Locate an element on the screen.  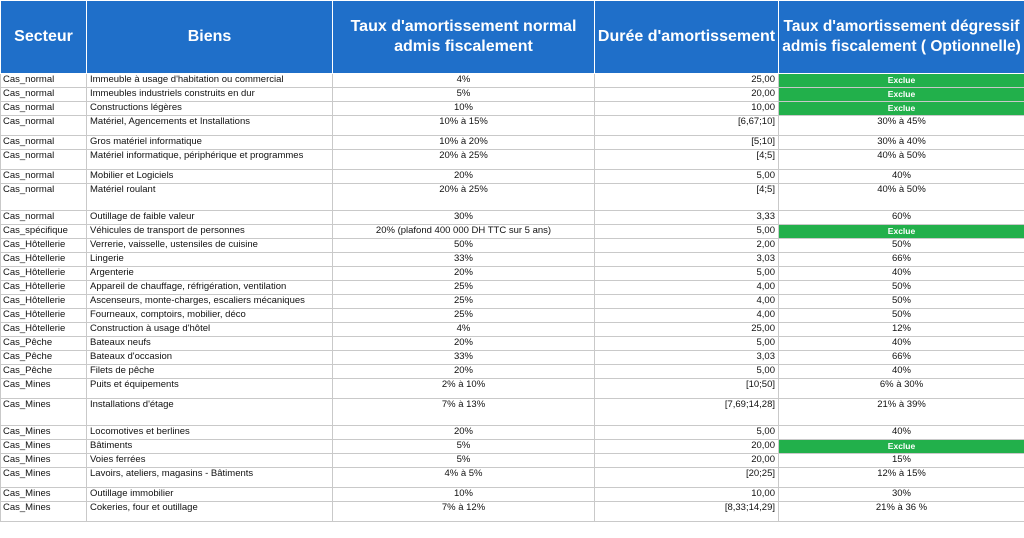
cell-taux-degressif: 21% à 36 % is located at coordinates (901, 511).